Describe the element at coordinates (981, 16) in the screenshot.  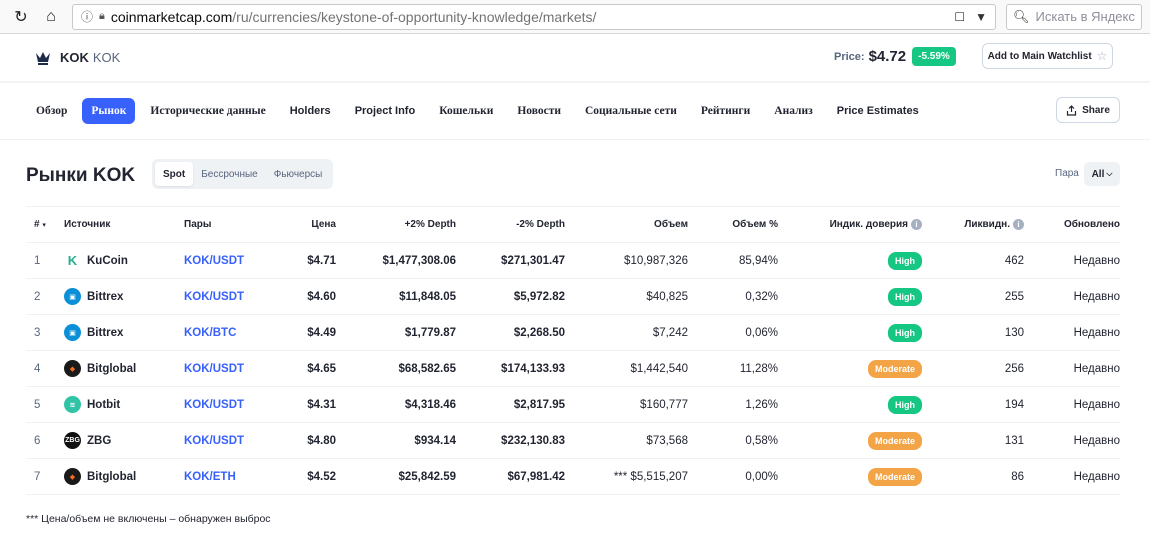
I see `dropdown-icon: ▼` at that location.